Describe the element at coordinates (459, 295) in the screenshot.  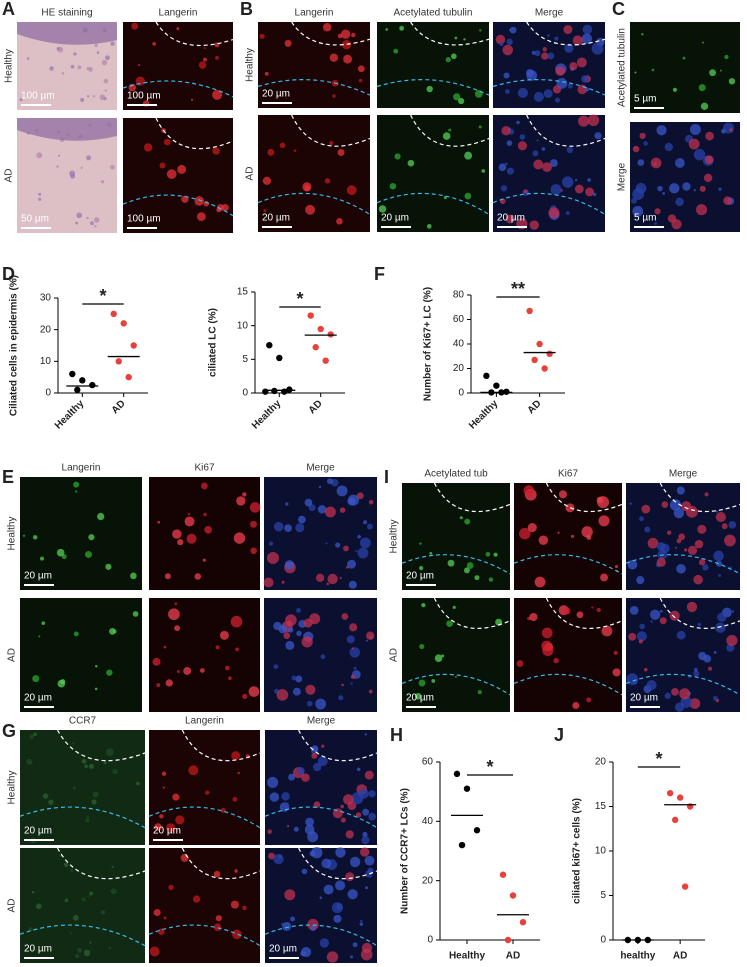
I see `y-tick-label: 80` at that location.